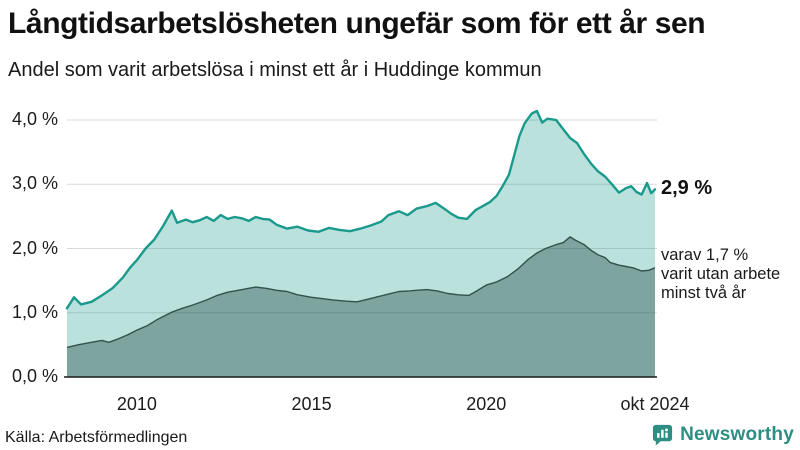 This screenshot has height=450, width=800. What do you see at coordinates (486, 404) in the screenshot?
I see `x-tick-label: 2020` at bounding box center [486, 404].